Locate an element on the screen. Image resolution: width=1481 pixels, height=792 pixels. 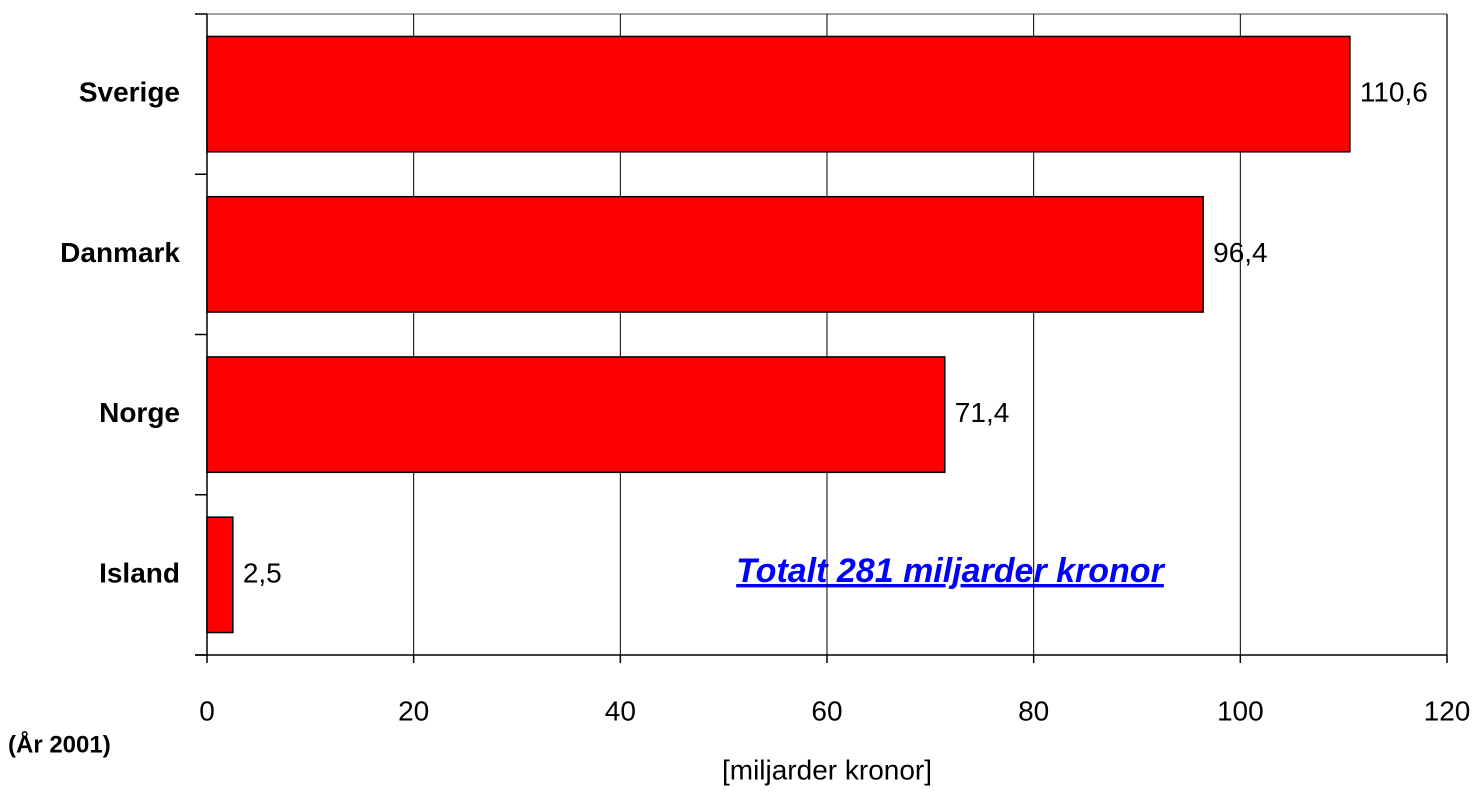
annotation: (År 2001) is located at coordinates (59, 744).